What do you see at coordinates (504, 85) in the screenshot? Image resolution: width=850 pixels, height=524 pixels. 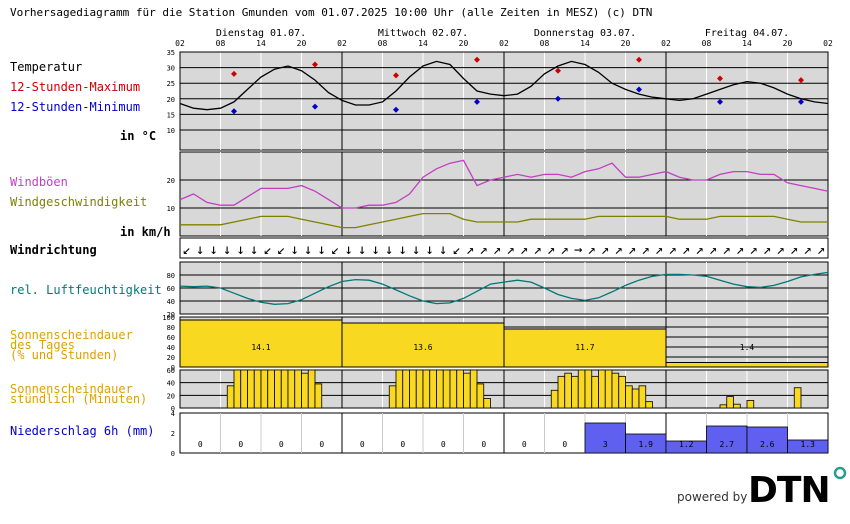 I see `temperature-line` at bounding box center [504, 85].